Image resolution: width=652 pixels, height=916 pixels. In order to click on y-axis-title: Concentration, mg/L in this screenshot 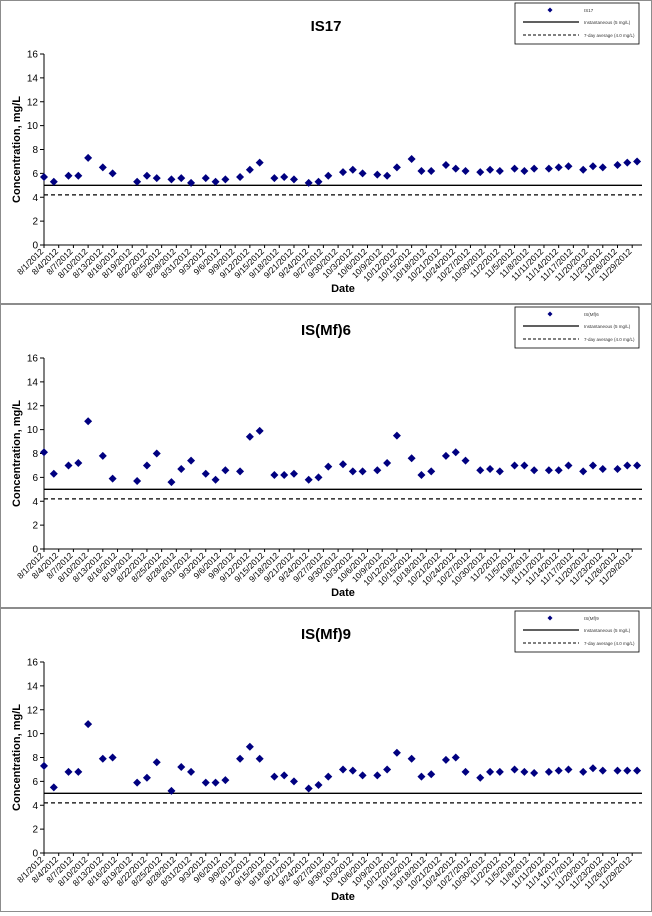, I will do `click(17, 149)`.